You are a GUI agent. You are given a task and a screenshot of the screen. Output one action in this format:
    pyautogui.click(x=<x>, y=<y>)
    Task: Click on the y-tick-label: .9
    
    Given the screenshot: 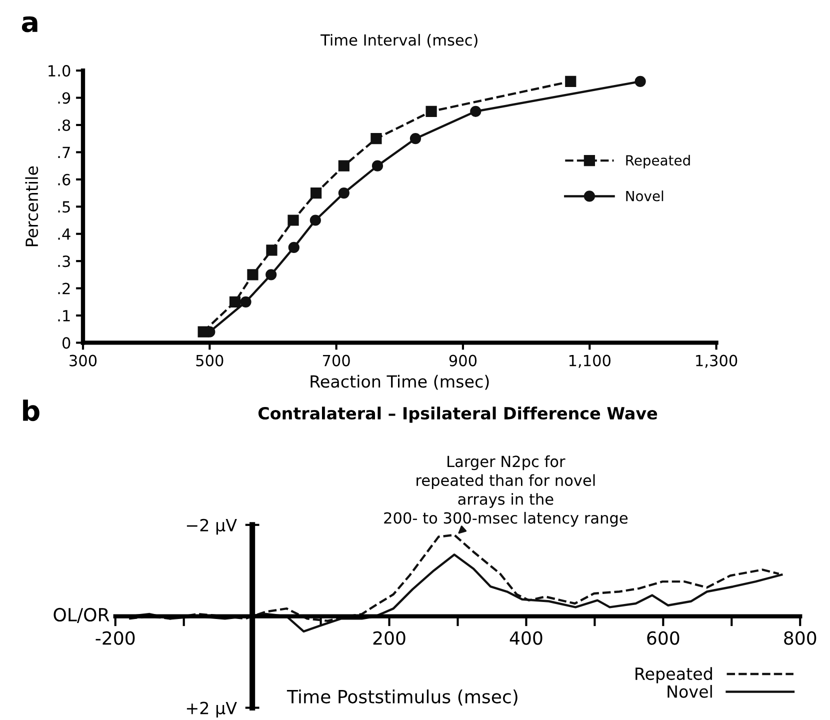 What is the action you would take?
    pyautogui.click(x=64, y=98)
    